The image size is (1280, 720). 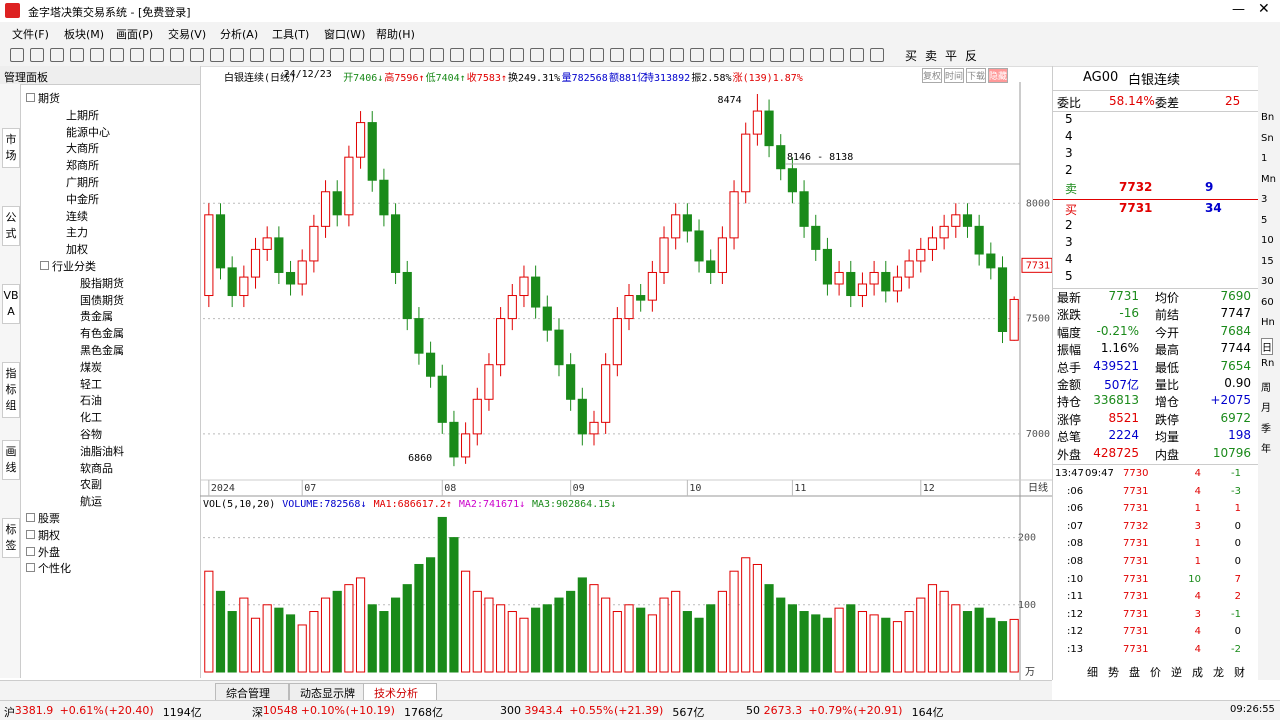 I want to click on period-button: Rn, so click(x=1268, y=363).